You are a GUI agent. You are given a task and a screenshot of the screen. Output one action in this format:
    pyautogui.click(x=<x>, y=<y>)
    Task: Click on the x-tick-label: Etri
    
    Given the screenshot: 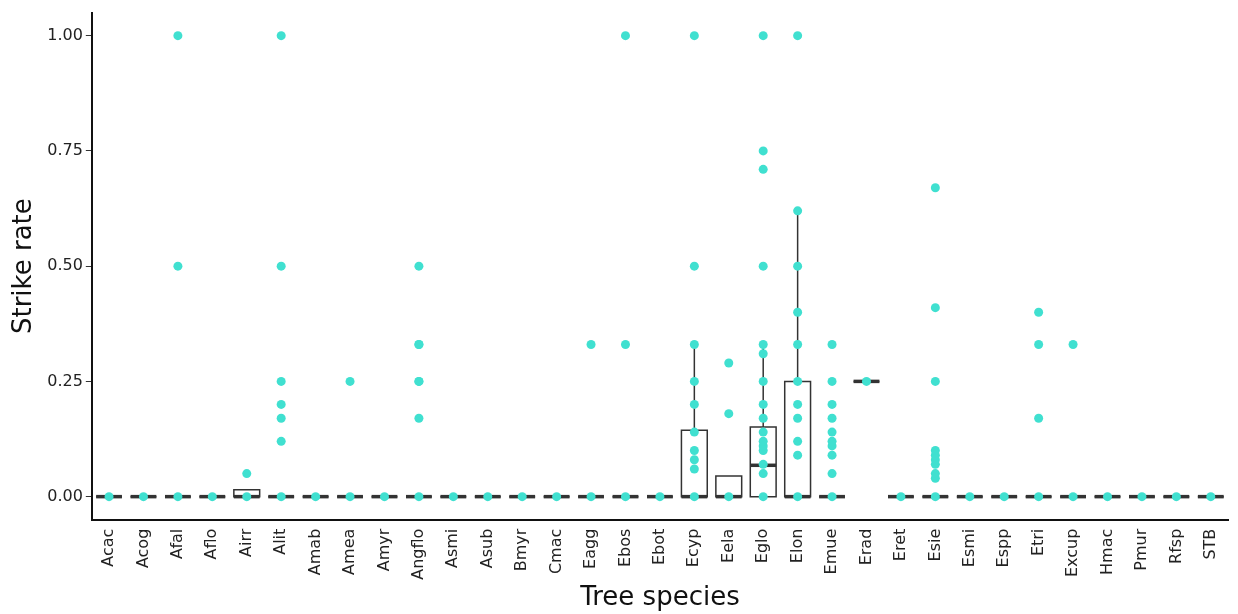 What is the action you would take?
    pyautogui.click(x=1037, y=542)
    